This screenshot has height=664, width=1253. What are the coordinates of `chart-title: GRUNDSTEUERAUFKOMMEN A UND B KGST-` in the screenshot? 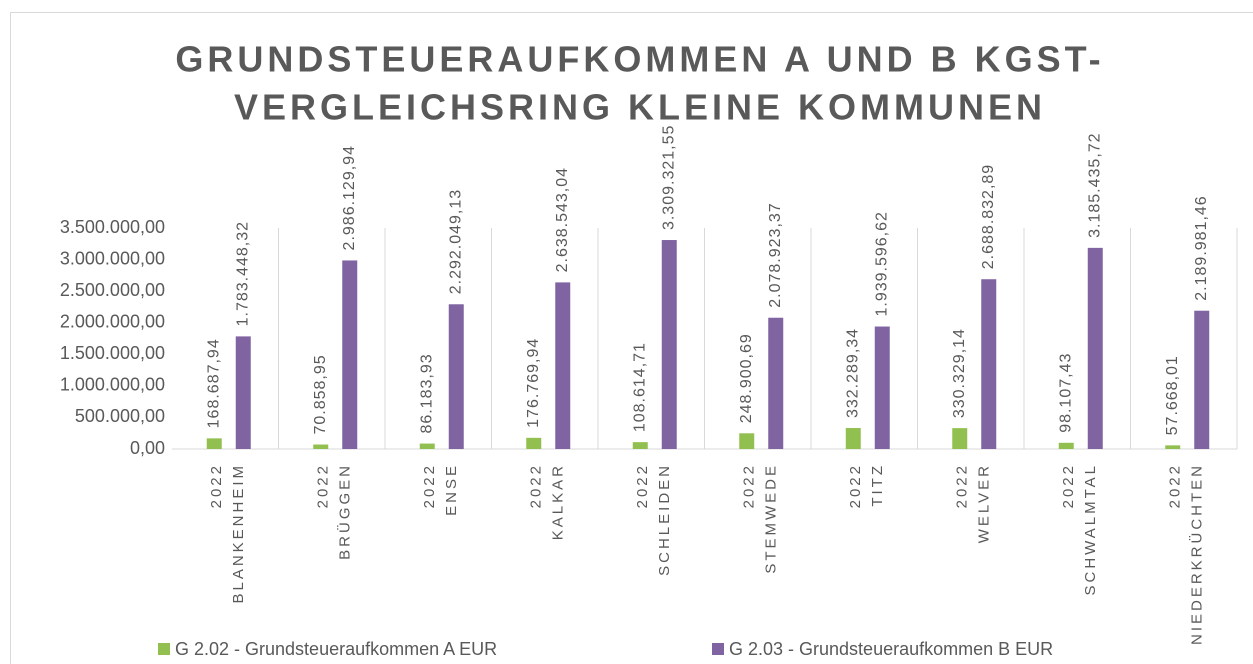 It's located at (639, 59).